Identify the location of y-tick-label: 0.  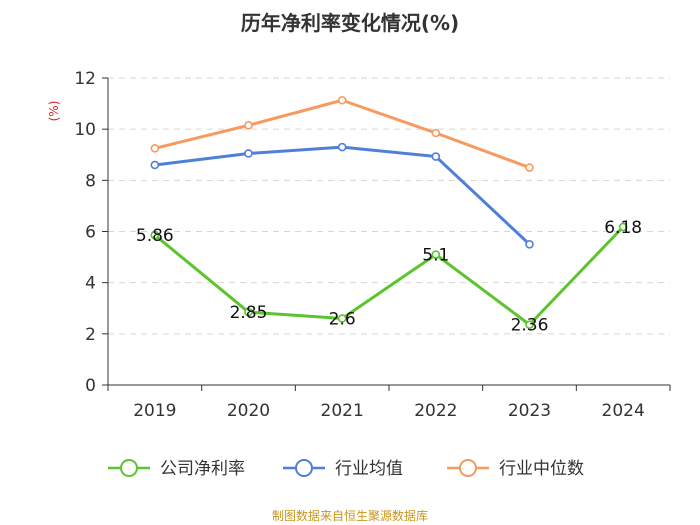
(90, 386).